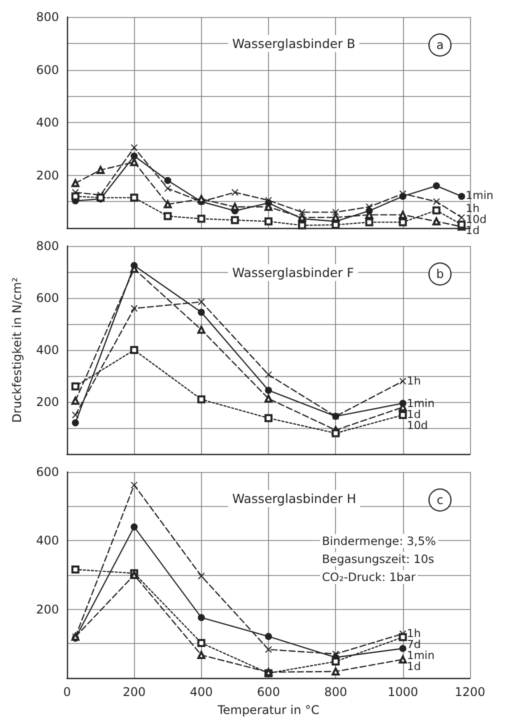 Image resolution: width=506 pixels, height=721 pixels. Describe the element at coordinates (294, 43) in the screenshot. I see `text: Wasserglasbinder B` at that location.